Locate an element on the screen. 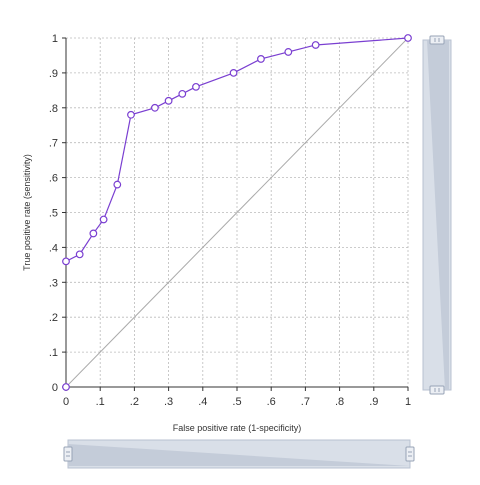  y-tick-label: .7 is located at coordinates (53, 144).